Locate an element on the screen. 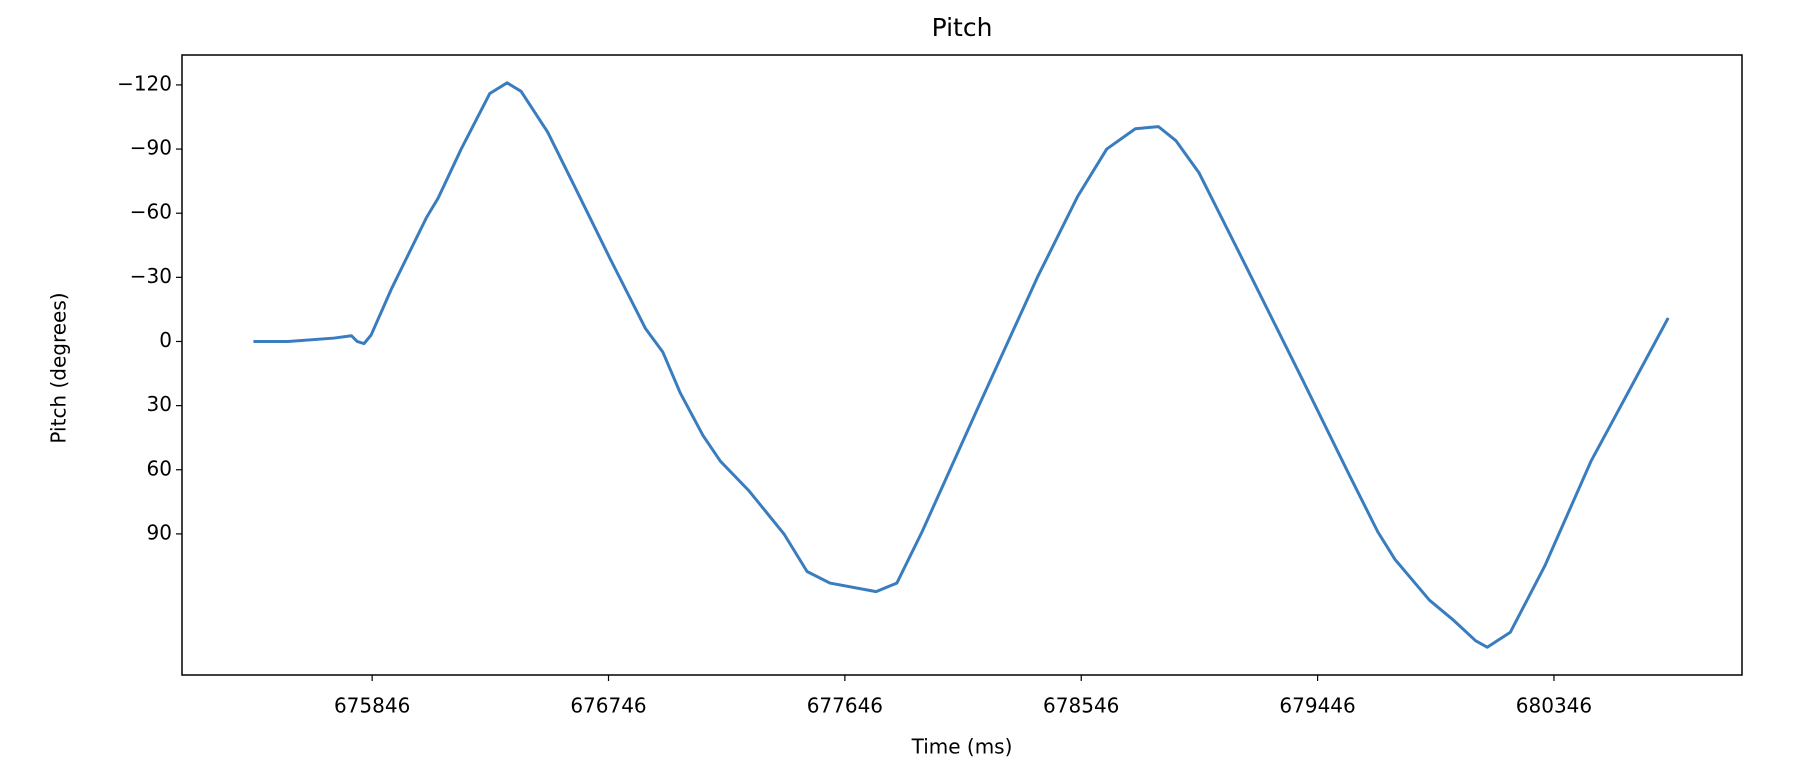  y-tick-label: −90 is located at coordinates (151, 148).